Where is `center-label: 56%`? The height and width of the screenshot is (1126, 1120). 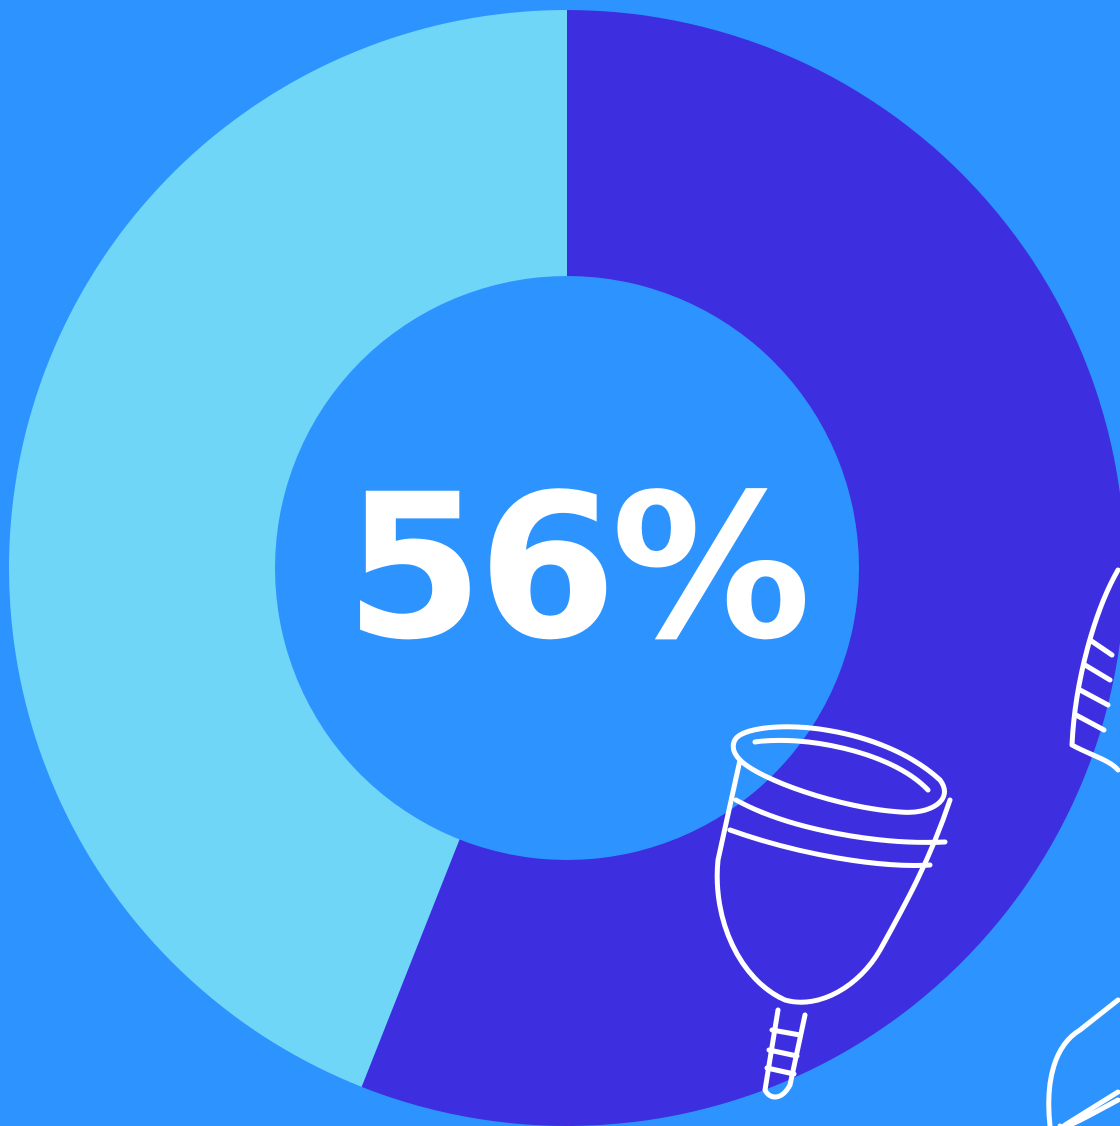 center-label: 56% is located at coordinates (575, 568).